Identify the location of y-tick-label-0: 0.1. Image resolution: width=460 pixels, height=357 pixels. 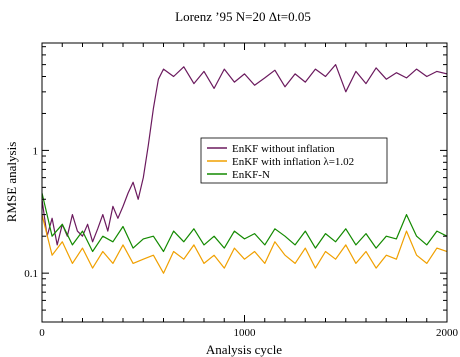
(31, 274).